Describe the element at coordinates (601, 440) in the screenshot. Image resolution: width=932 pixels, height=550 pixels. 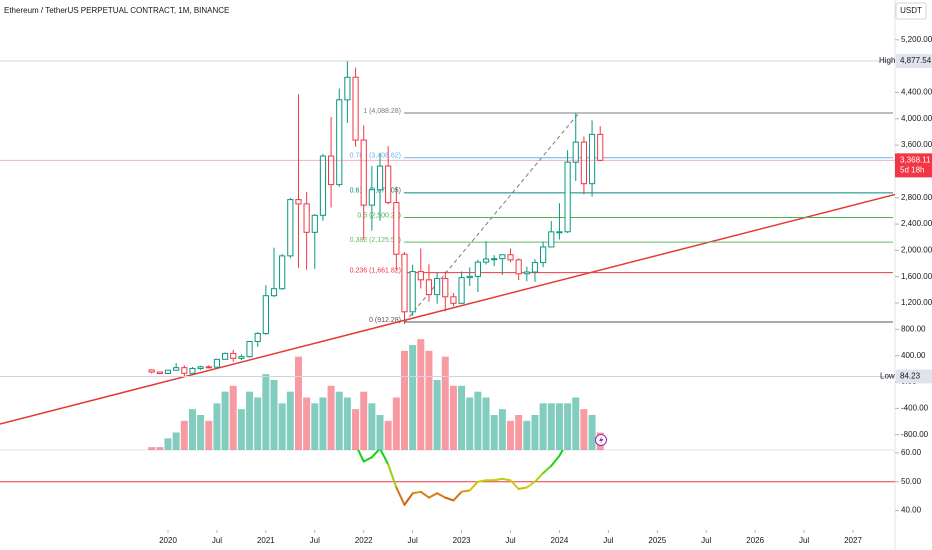
I see `event-icon-bolt` at that location.